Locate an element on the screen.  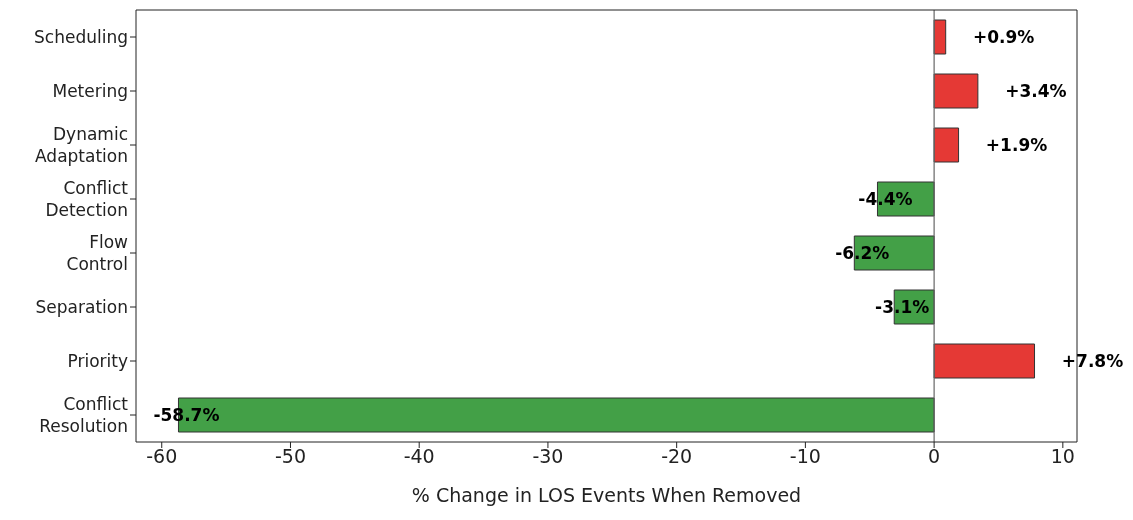
x-axis-title: % Change in LOS Events When Removed is located at coordinates (606, 495).